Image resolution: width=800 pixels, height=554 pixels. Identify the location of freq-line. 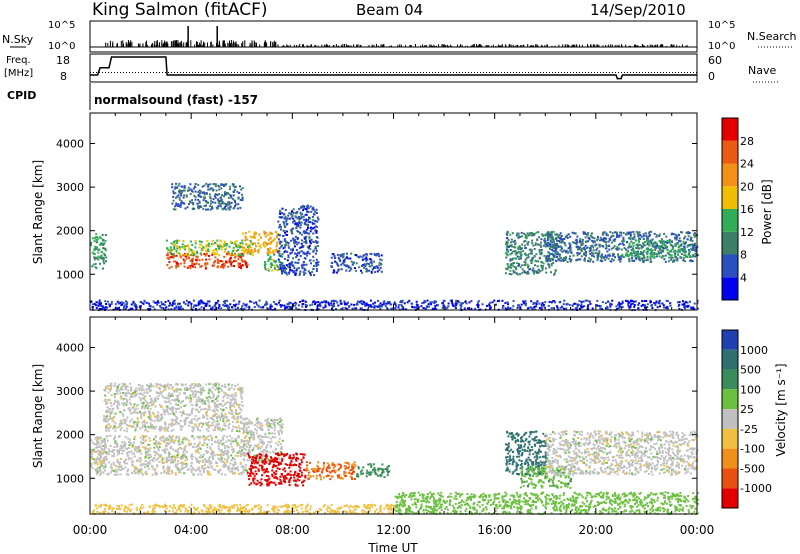
(393, 68).